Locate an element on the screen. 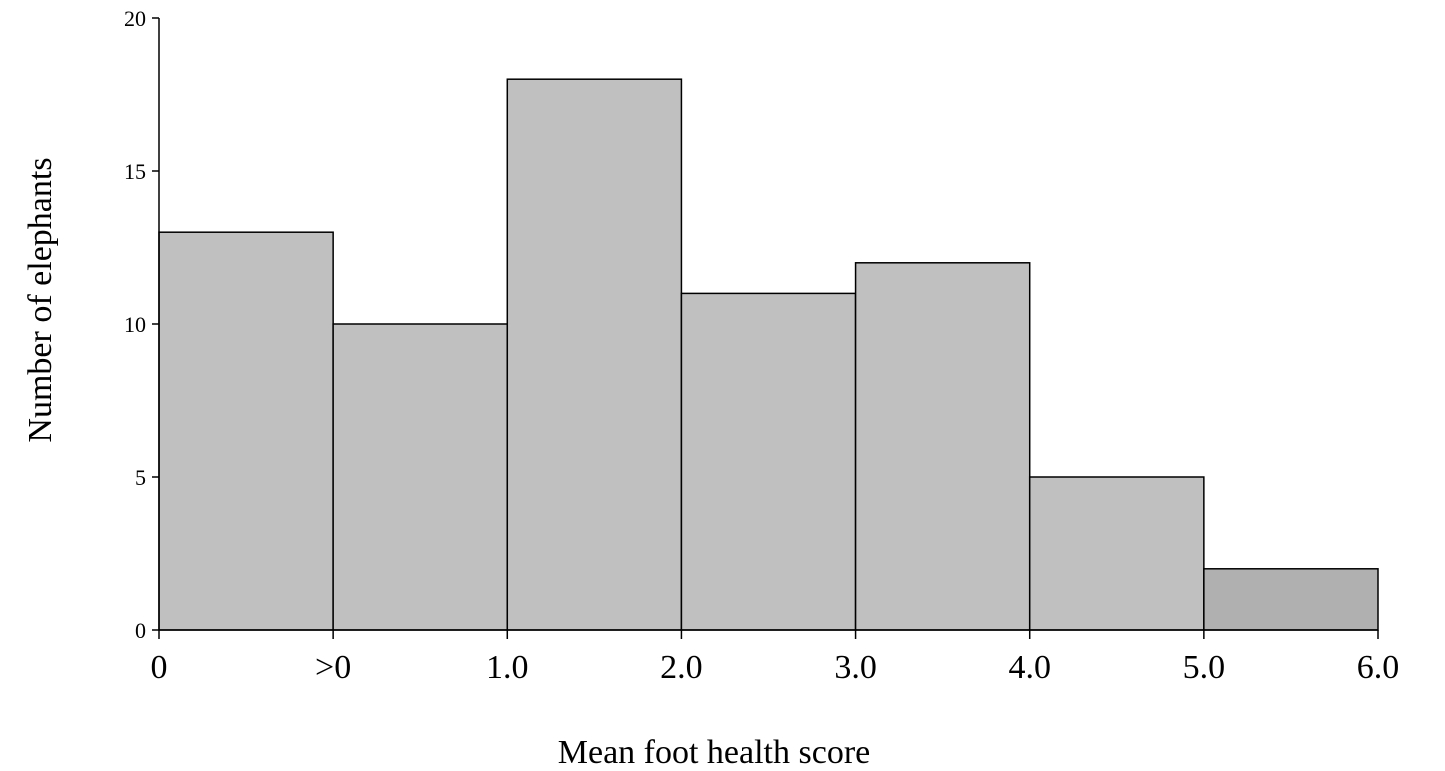 The image size is (1445, 771). y-tick-label: 10 is located at coordinates (135, 324).